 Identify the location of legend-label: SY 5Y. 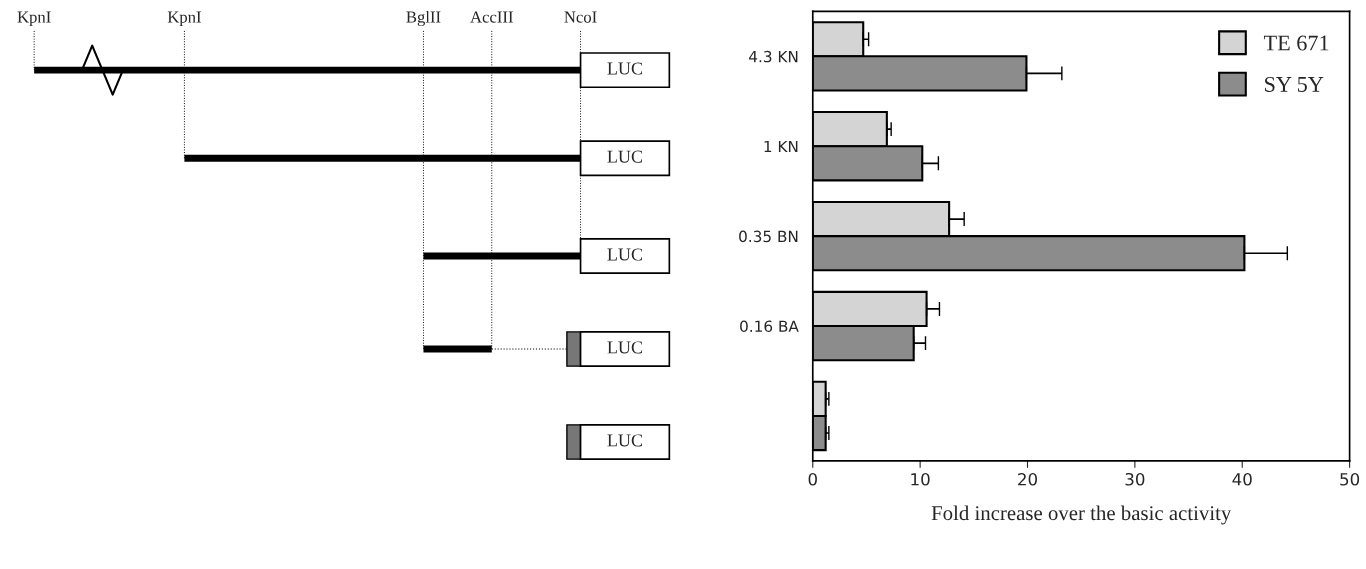
(1294, 84).